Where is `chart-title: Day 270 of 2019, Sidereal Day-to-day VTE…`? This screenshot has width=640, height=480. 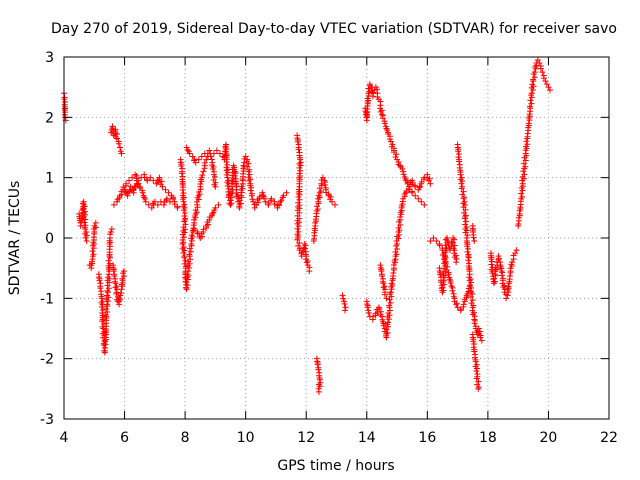 chart-title: Day 270 of 2019, Sidereal Day-to-day VTE… is located at coordinates (334, 29).